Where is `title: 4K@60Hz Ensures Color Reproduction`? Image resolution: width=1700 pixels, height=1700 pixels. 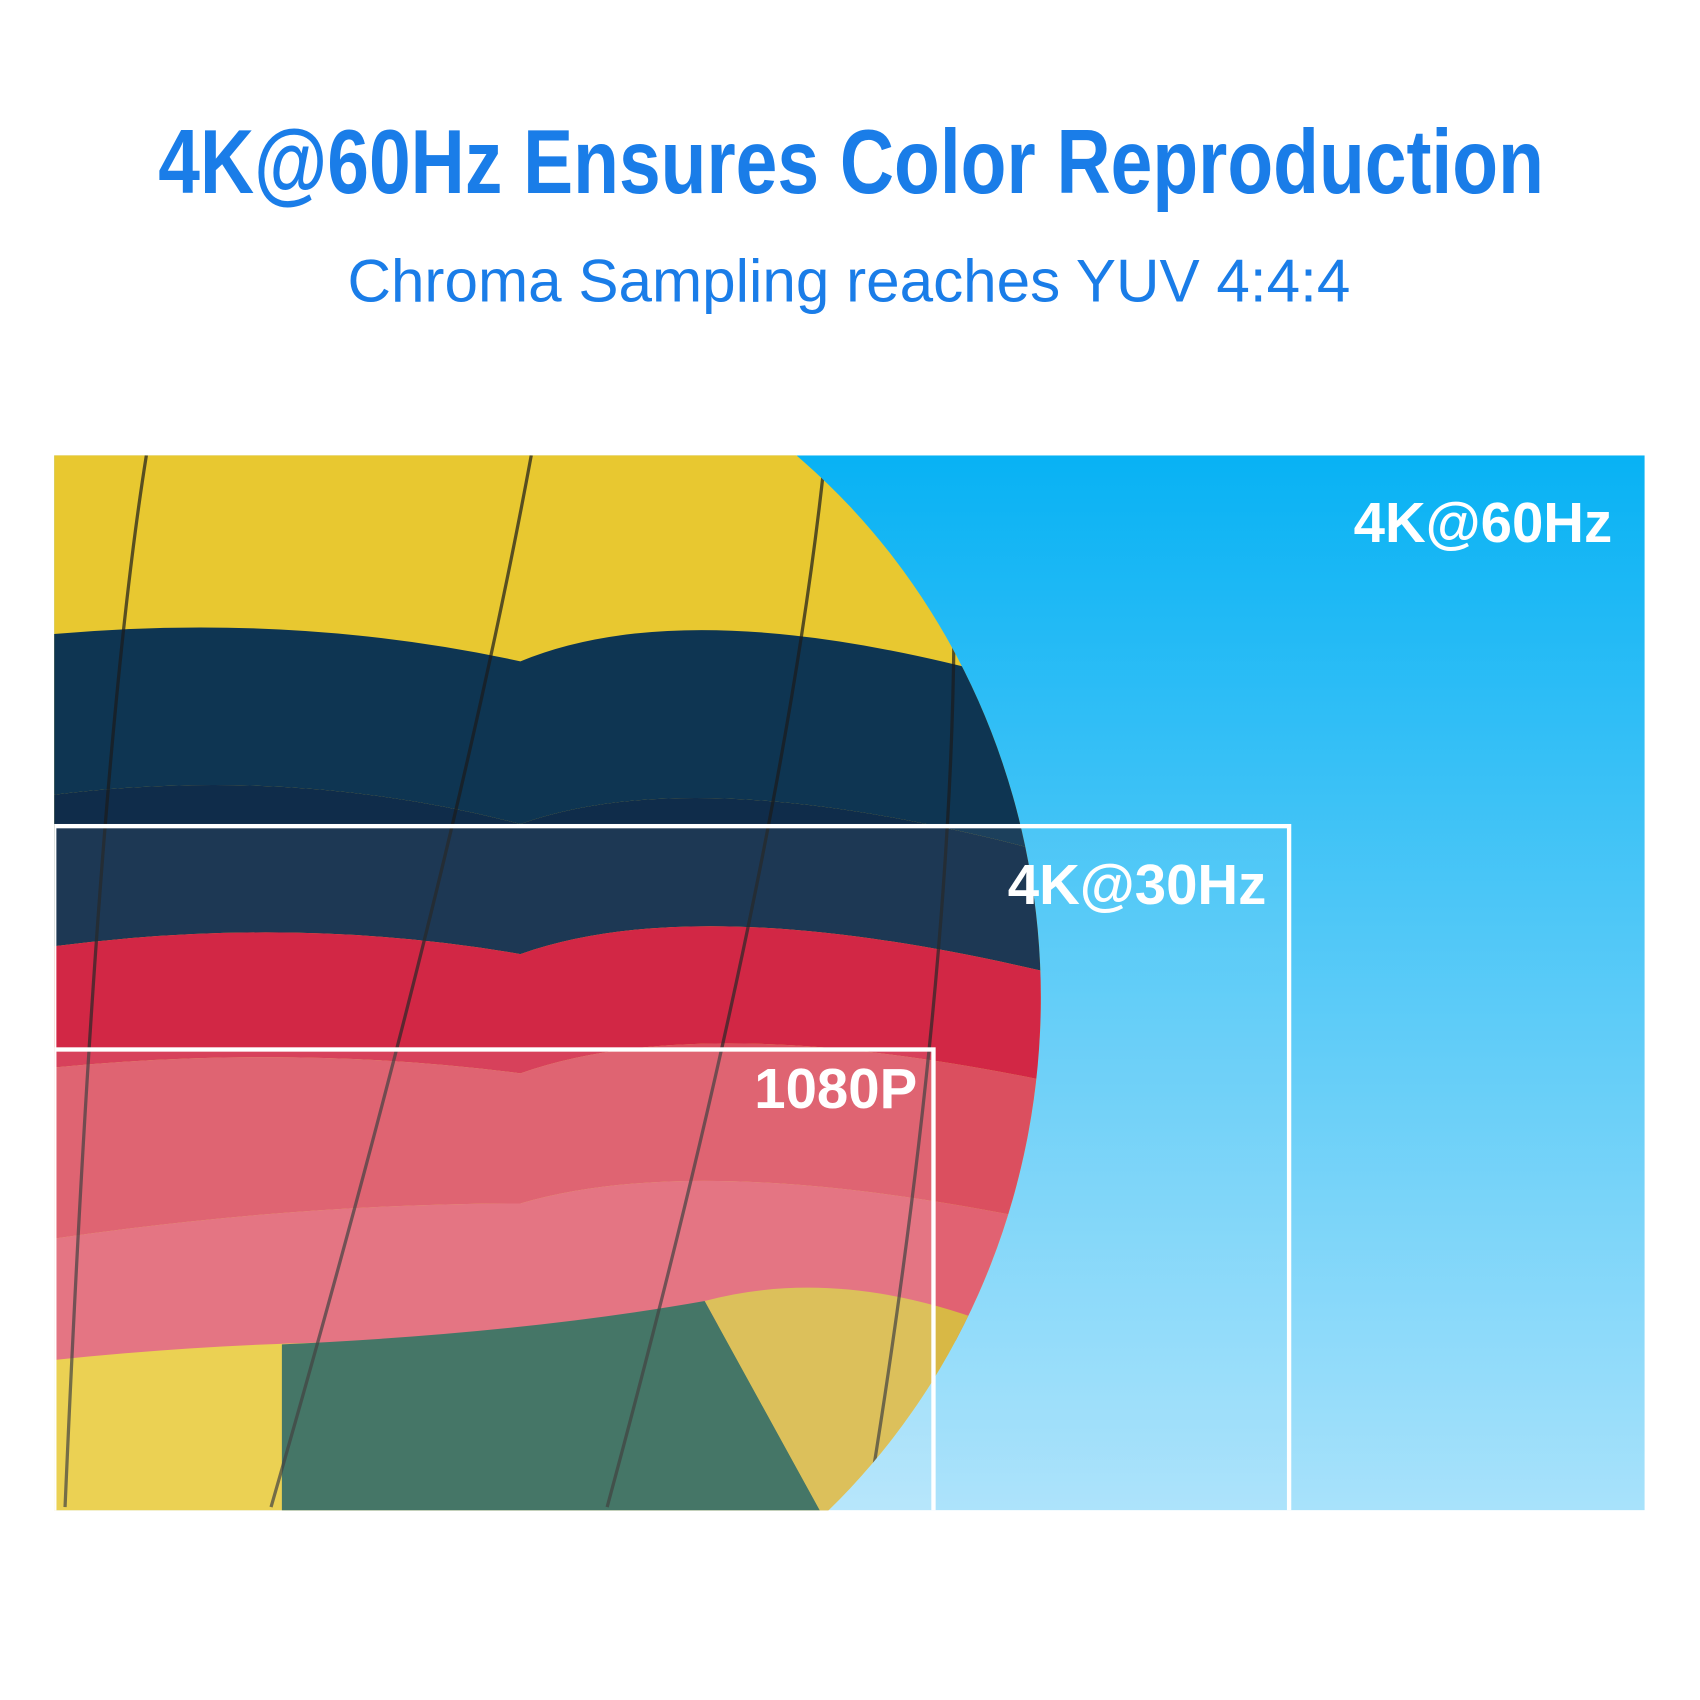
title: 4K@60Hz Ensures Color Reproduction is located at coordinates (851, 162).